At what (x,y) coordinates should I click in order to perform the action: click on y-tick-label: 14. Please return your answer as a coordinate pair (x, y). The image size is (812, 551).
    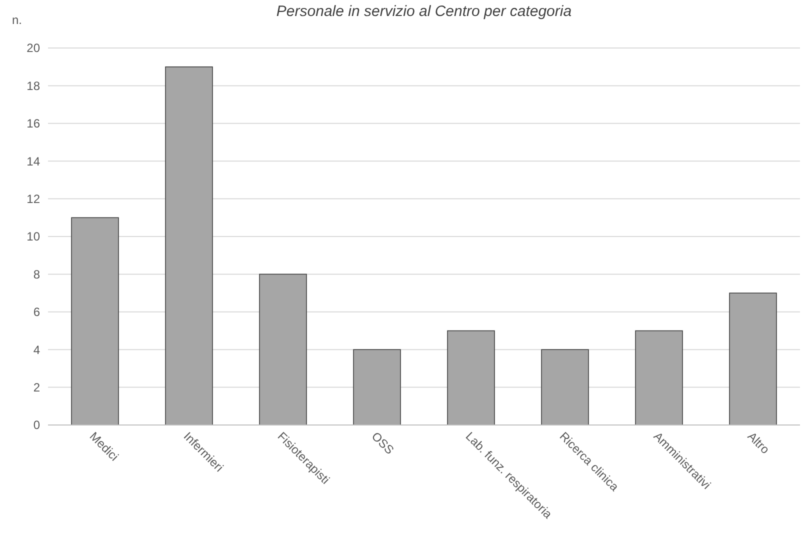
    Looking at the image, I should click on (33, 161).